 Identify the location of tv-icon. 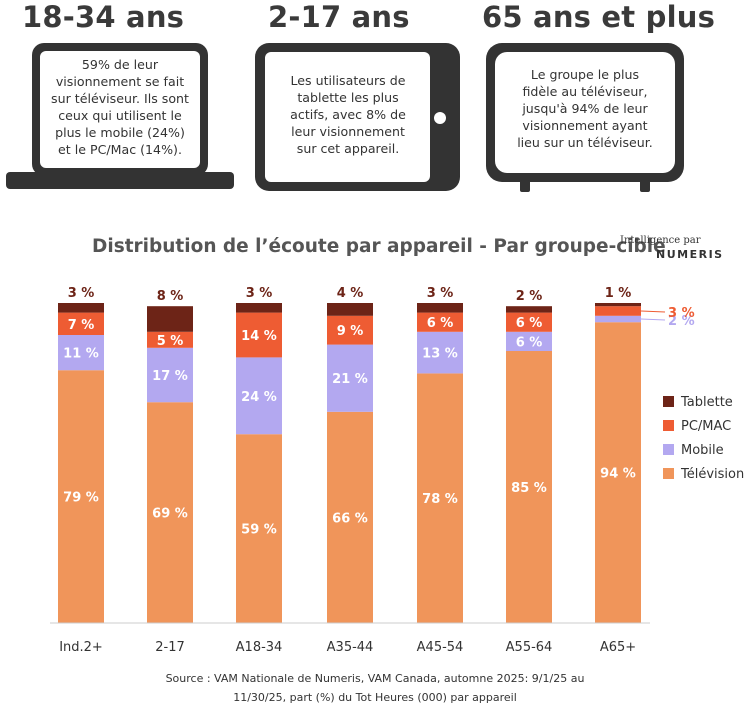
(585, 117).